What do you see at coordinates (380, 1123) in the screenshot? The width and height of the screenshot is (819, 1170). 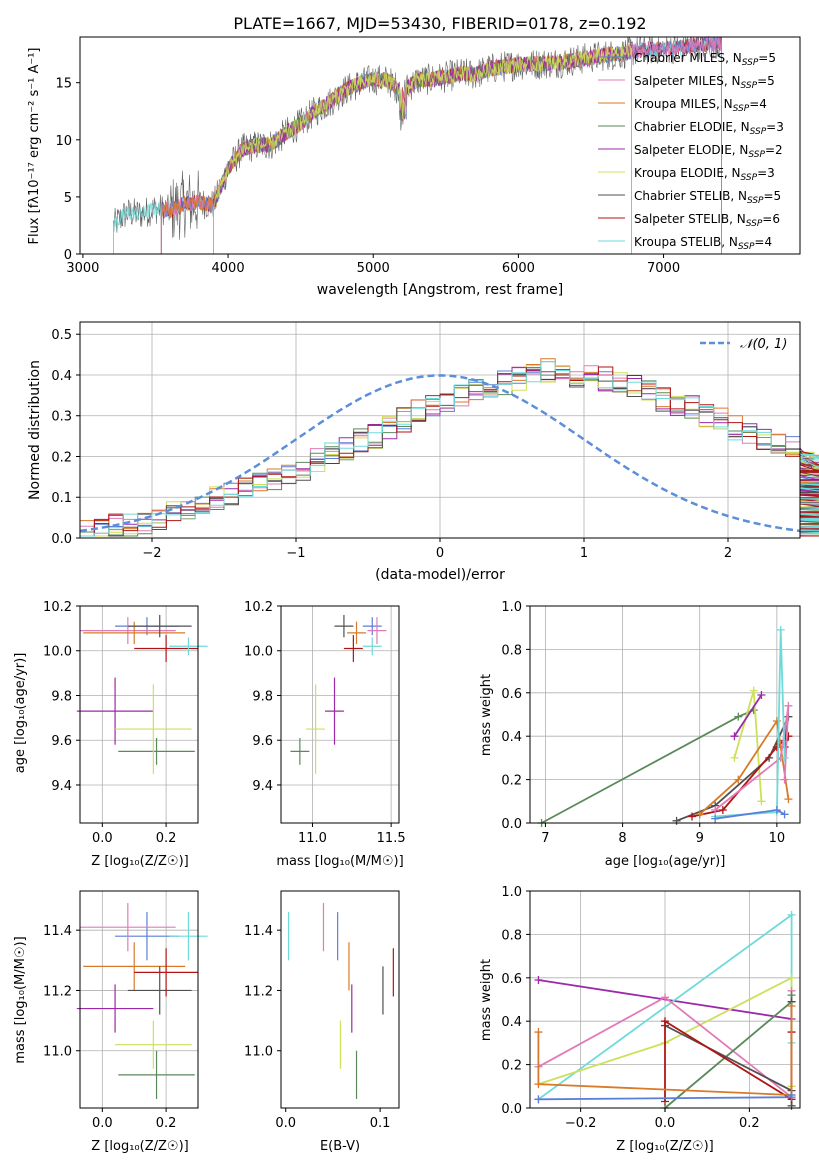 I see `xtick-label: 0.1` at bounding box center [380, 1123].